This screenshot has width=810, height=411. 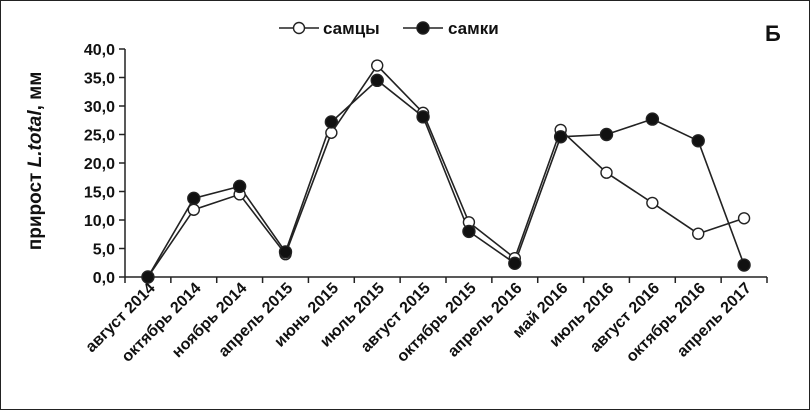 I want to click on y-tick-label: 15,0, so click(x=99, y=193).